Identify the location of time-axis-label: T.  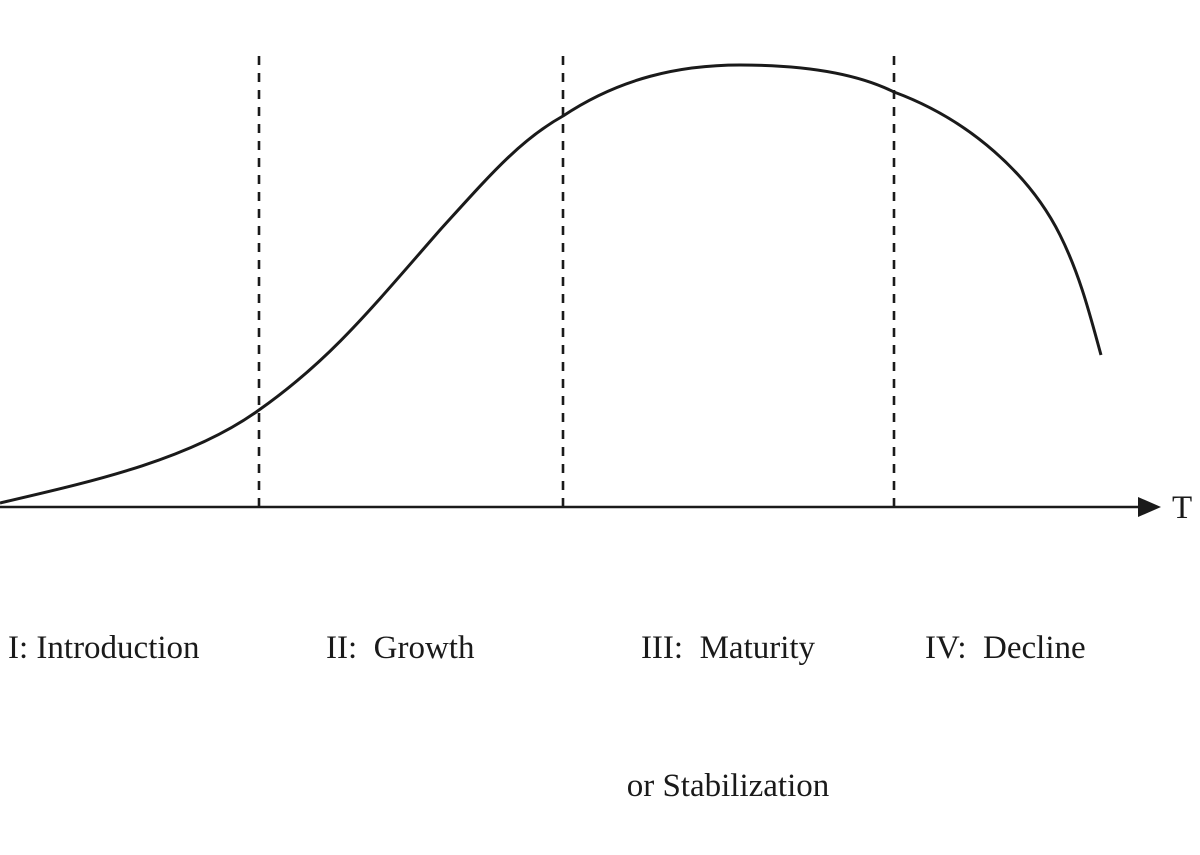
(1182, 508).